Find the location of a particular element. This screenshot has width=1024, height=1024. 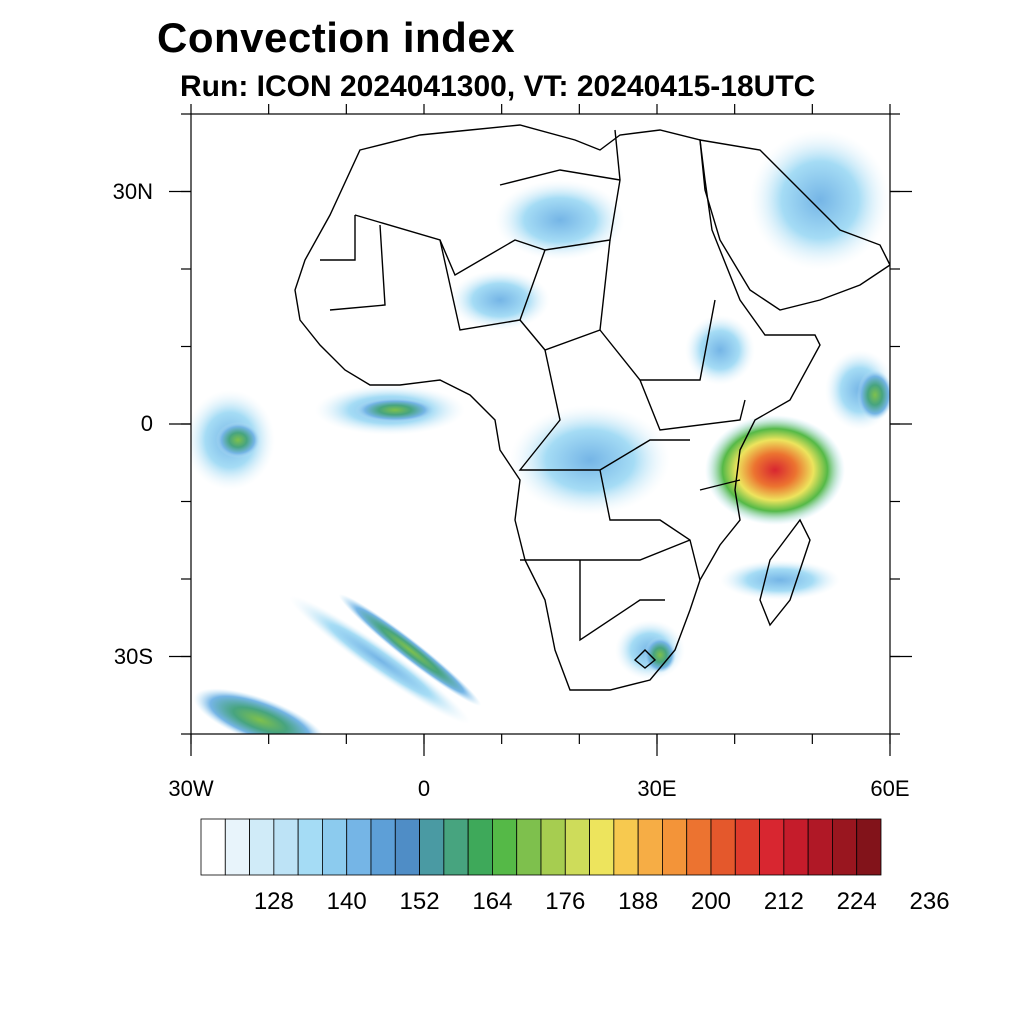

colorbar-label: 212 is located at coordinates (783, 901).